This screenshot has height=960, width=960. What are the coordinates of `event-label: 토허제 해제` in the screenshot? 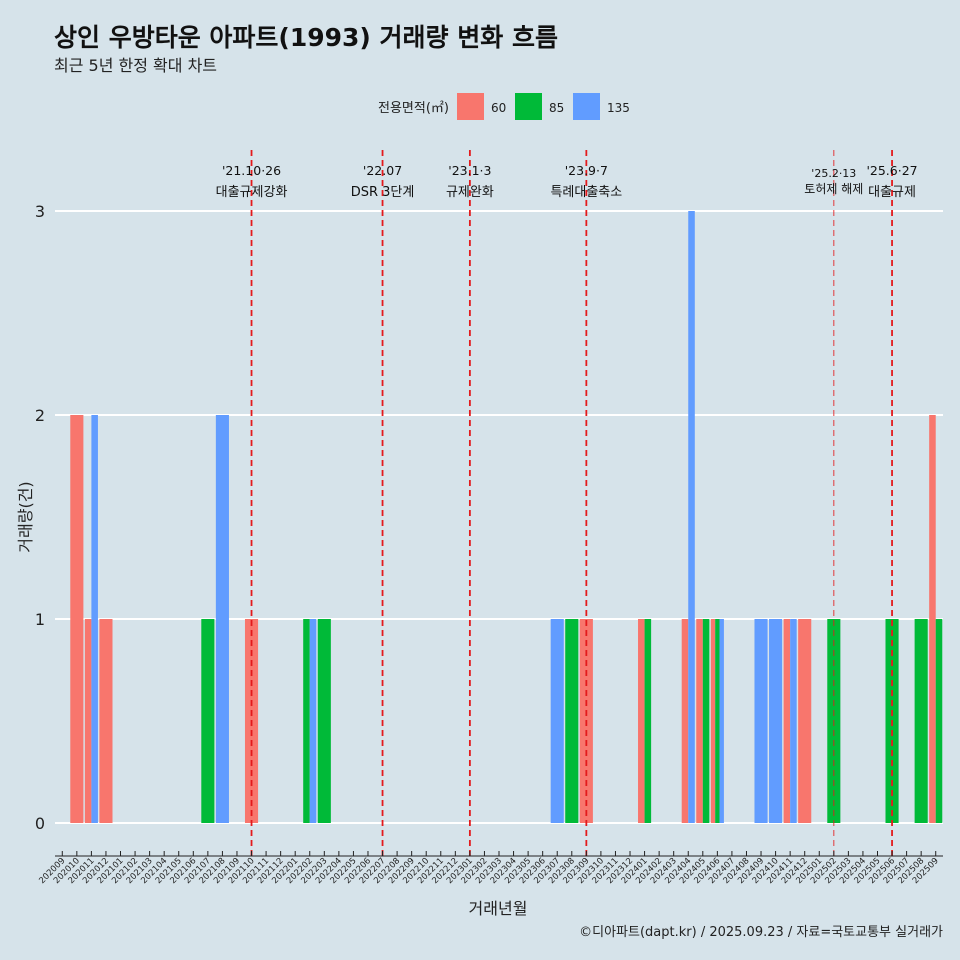 It's located at (833, 189).